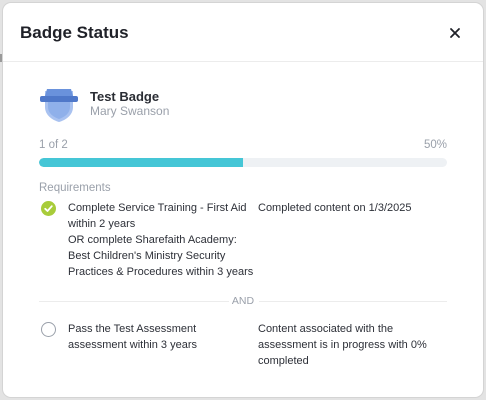 The height and width of the screenshot is (400, 486). Describe the element at coordinates (243, 61) in the screenshot. I see `header-divider` at that location.